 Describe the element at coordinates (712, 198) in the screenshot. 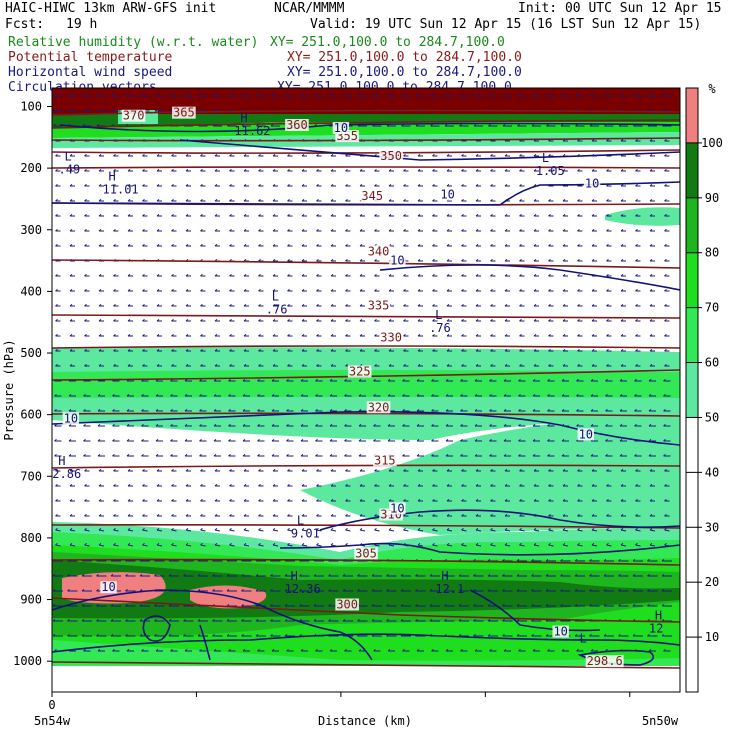

I see `colorbar-tick-label: 90` at that location.